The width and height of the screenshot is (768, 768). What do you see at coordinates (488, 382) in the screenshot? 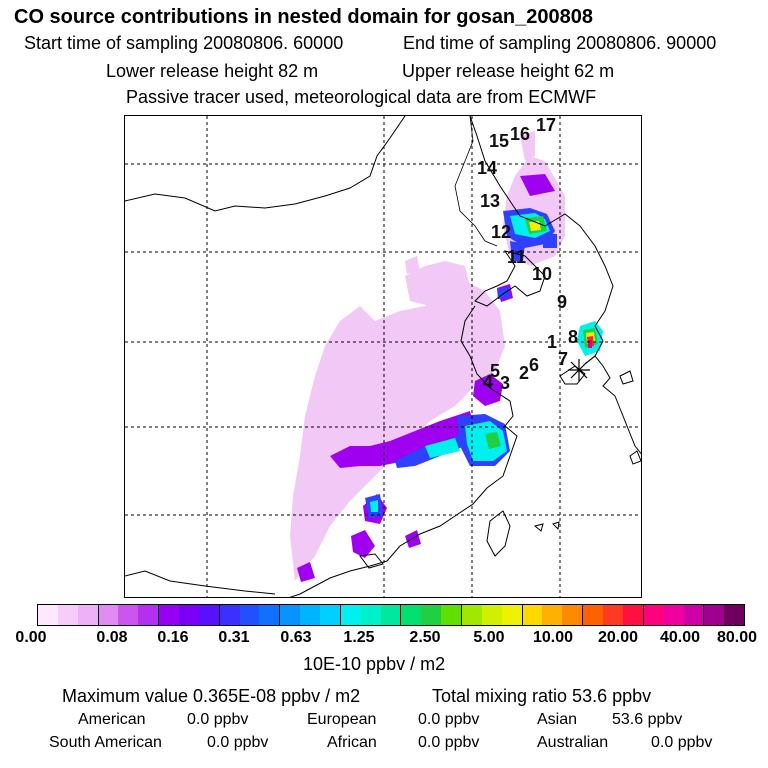
I see `station-label: 4` at bounding box center [488, 382].